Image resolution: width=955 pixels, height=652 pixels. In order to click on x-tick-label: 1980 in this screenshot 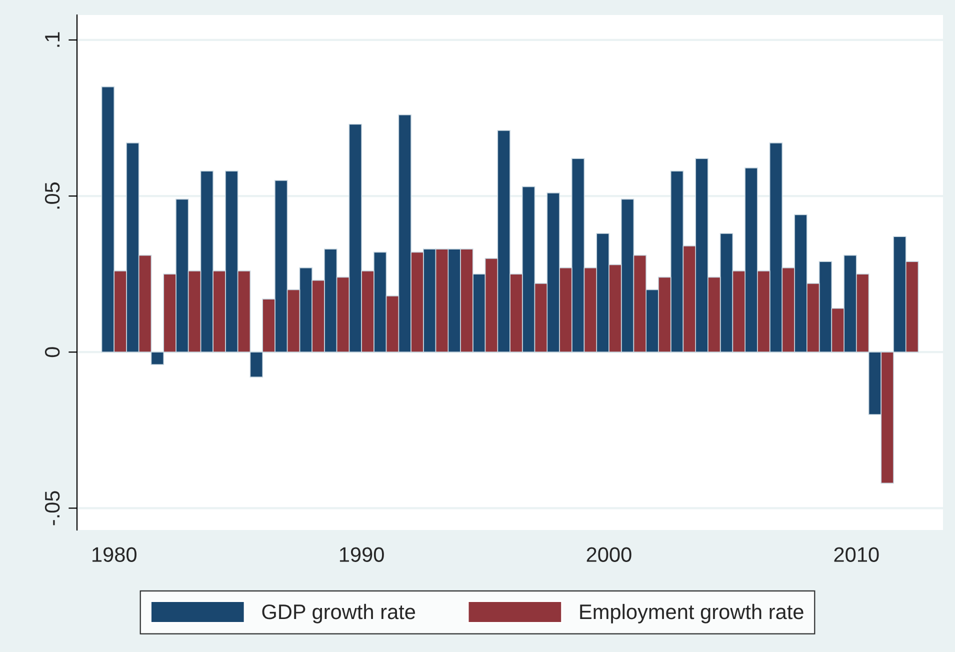, I will do `click(114, 554)`.